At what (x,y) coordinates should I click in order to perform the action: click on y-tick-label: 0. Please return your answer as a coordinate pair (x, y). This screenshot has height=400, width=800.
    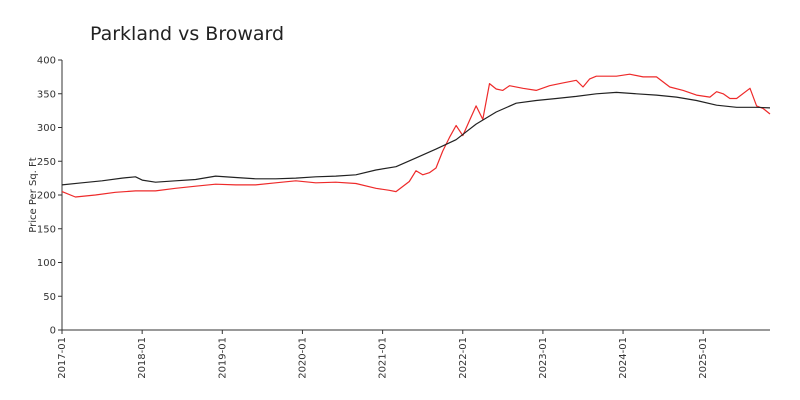
    Looking at the image, I should click on (53, 331).